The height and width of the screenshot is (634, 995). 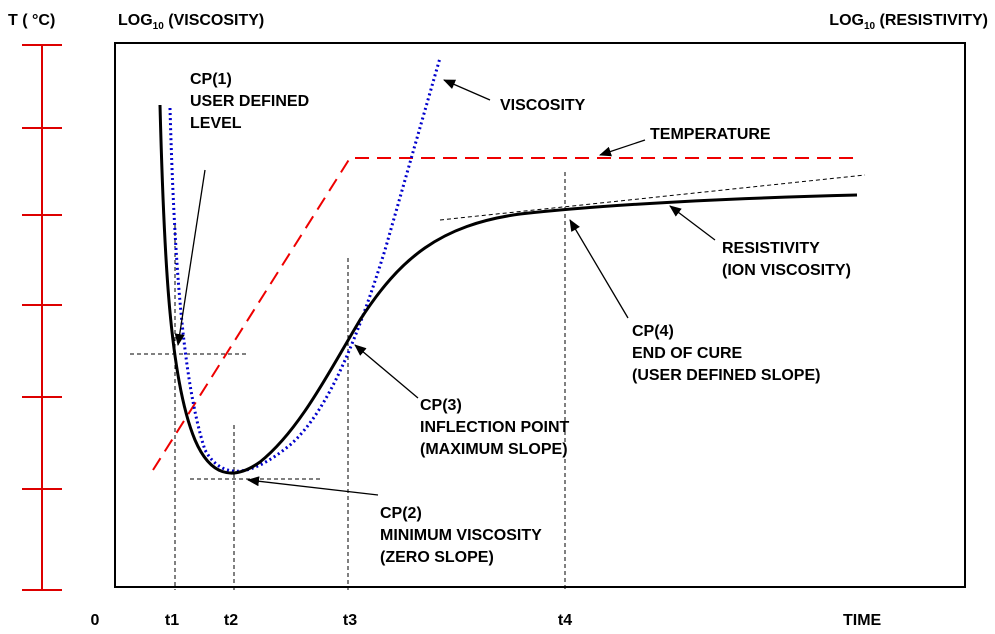 I want to click on annotation-line: CP(2), so click(x=401, y=513).